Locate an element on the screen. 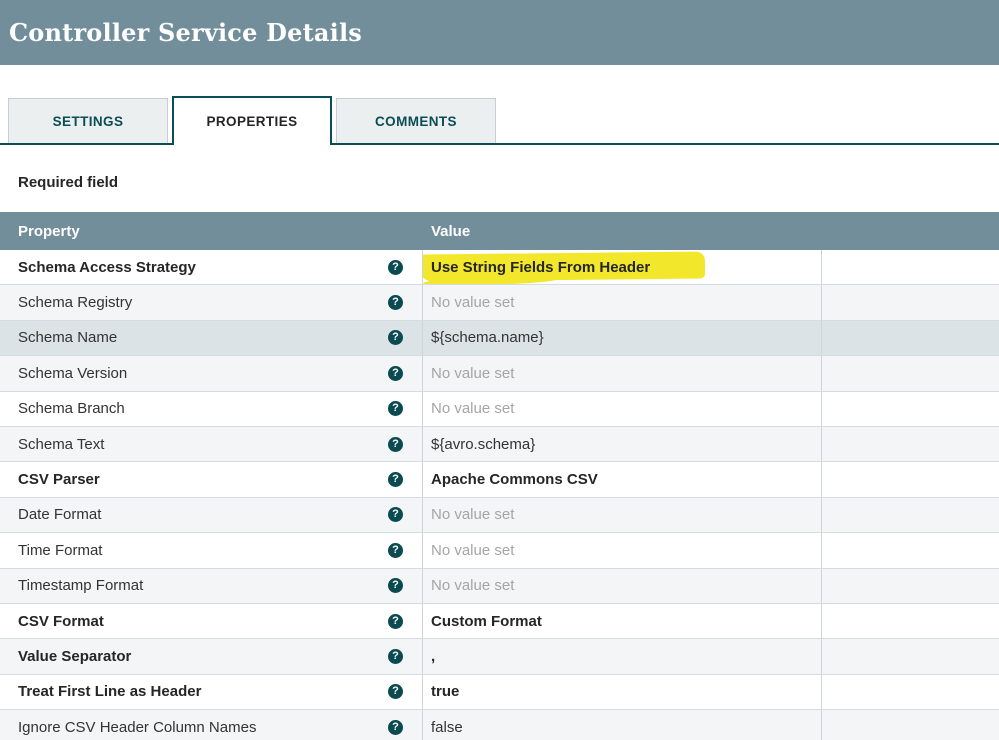  table-row: Date Format ? No value set is located at coordinates (499, 515).